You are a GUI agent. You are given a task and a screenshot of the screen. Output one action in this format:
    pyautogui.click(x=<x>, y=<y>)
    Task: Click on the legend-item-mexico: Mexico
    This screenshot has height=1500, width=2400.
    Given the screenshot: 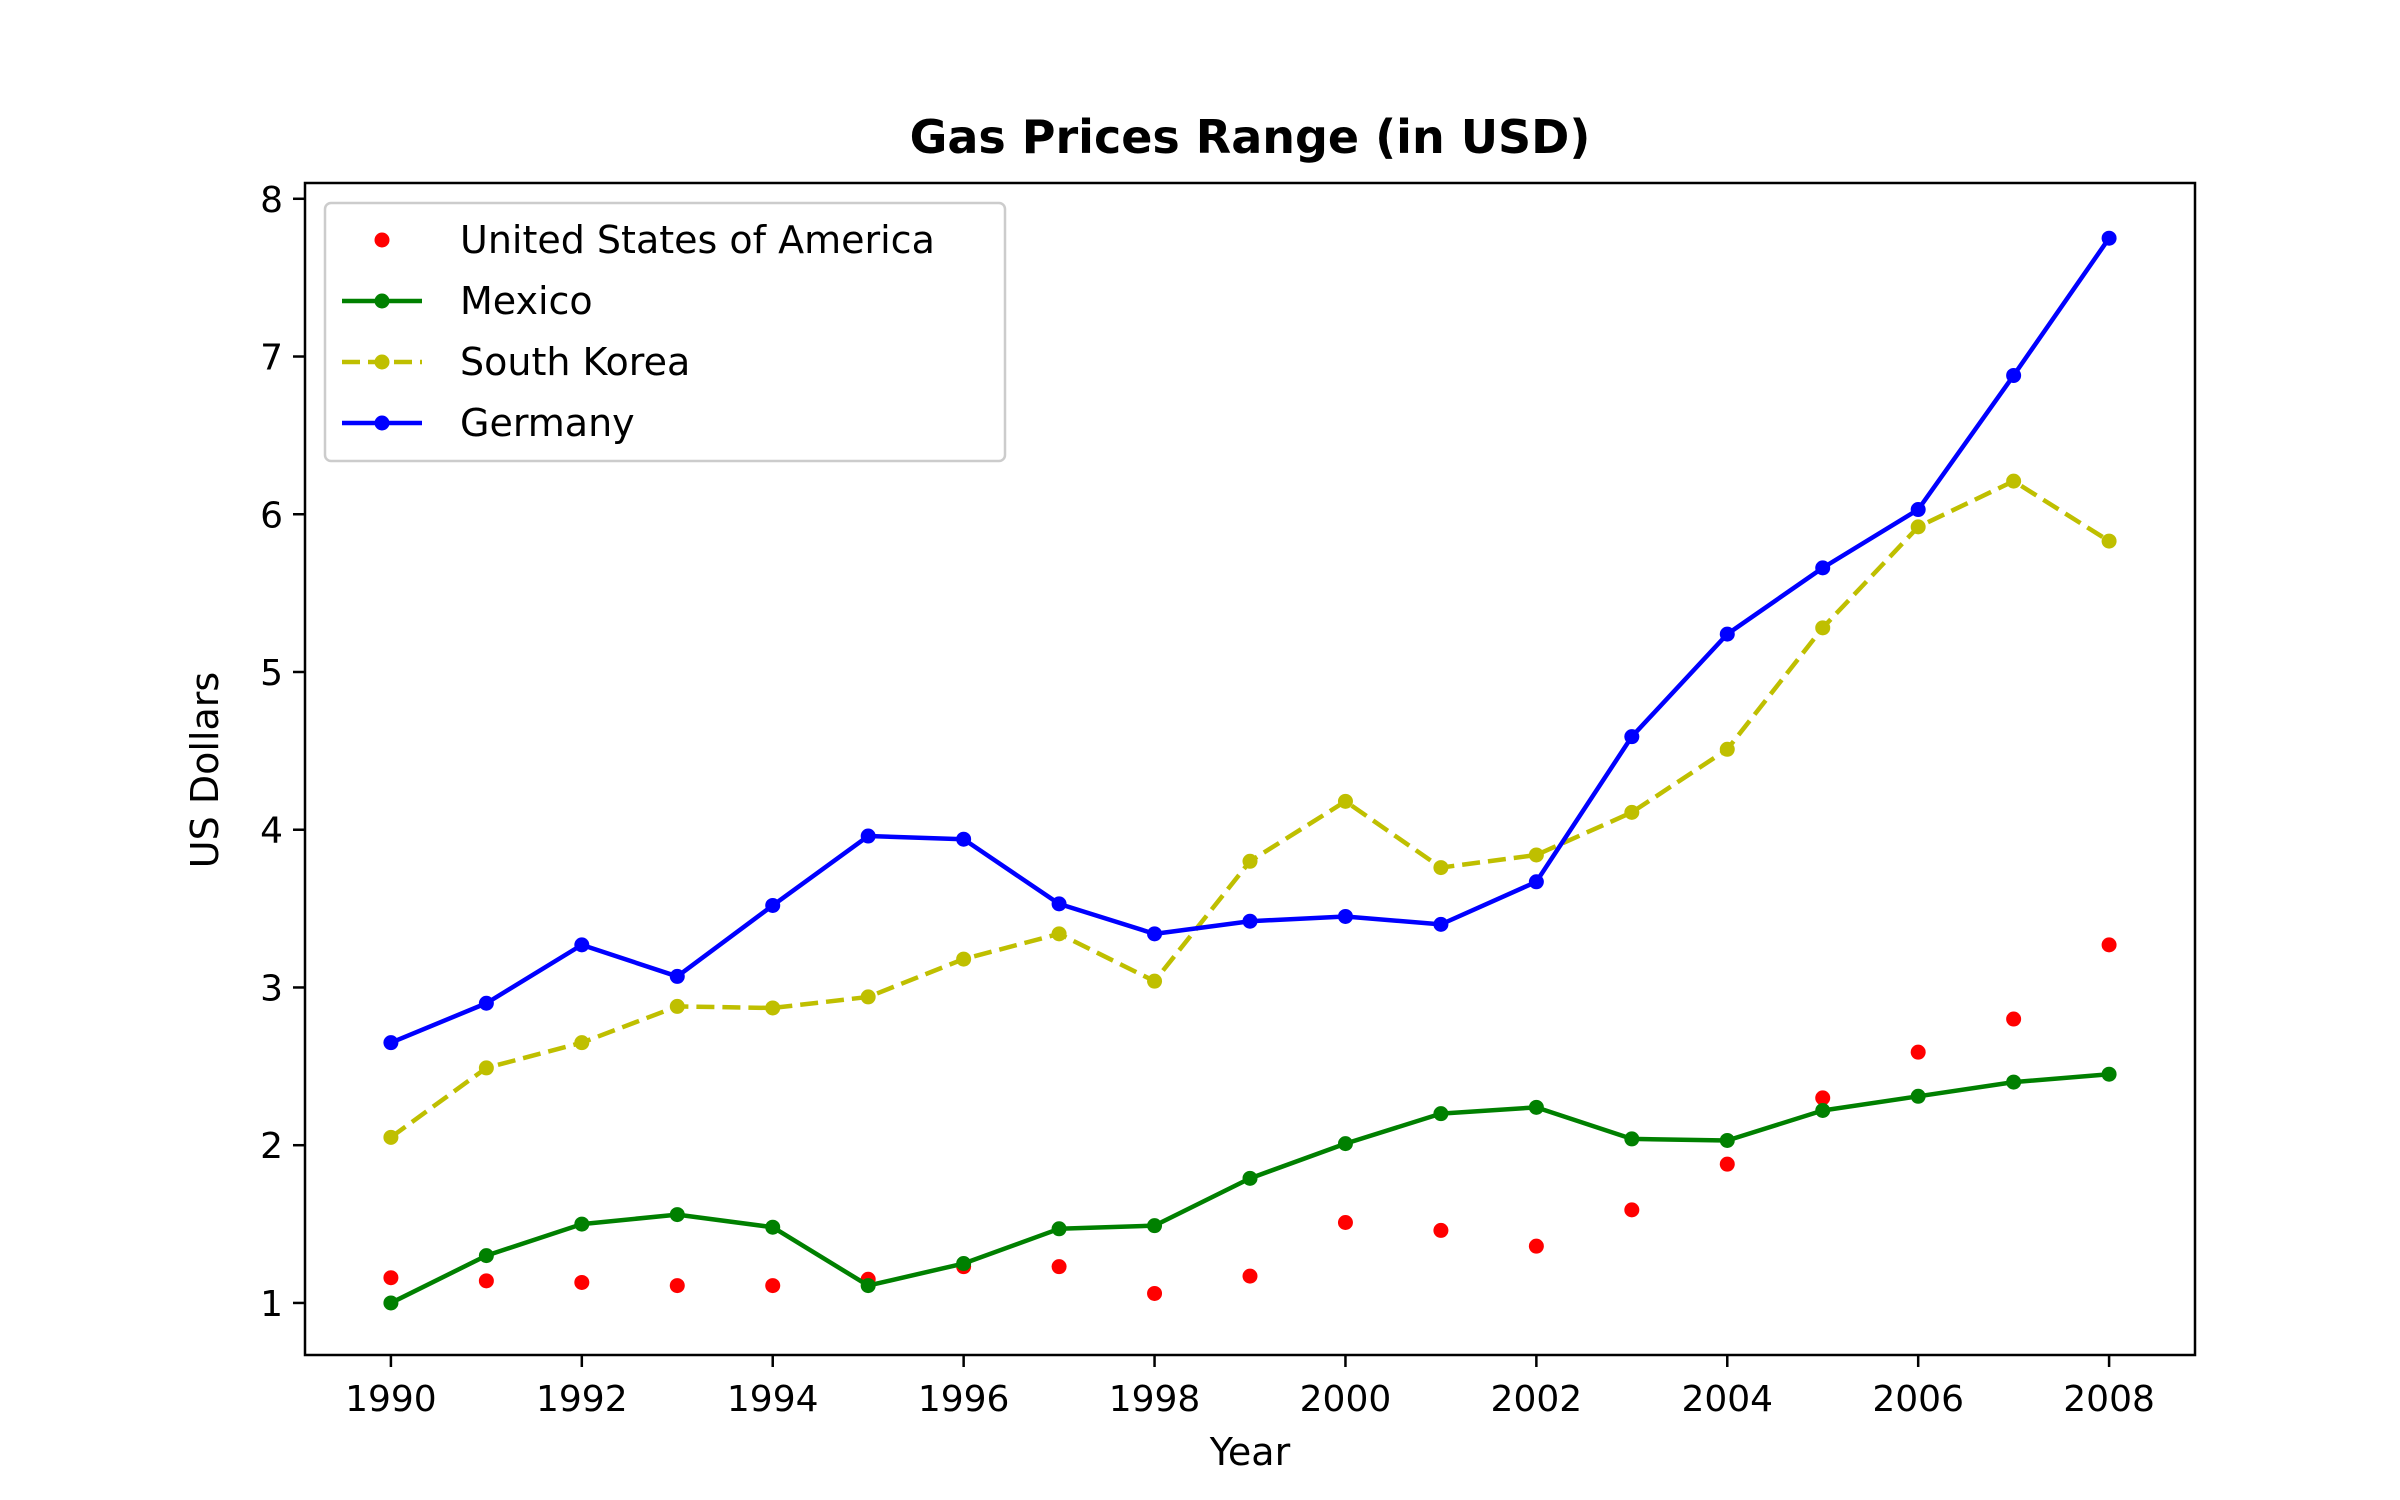 What is the action you would take?
    pyautogui.click(x=467, y=301)
    